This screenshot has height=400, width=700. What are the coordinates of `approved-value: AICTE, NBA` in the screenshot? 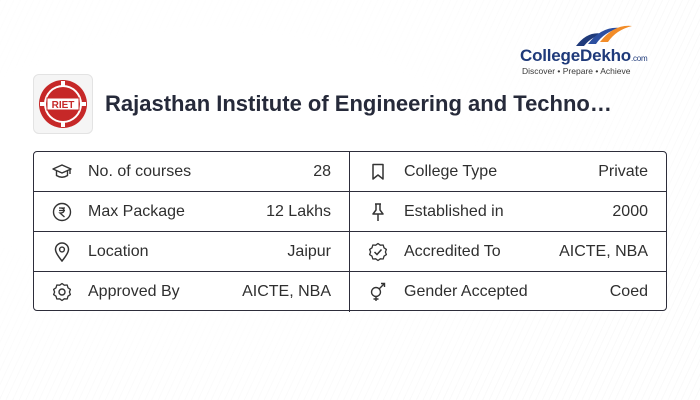 It's located at (286, 291).